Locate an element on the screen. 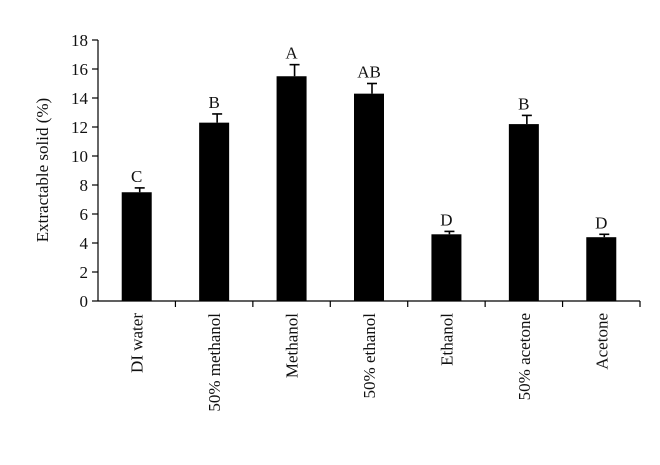 The image size is (660, 465). y-tick-label: 4 is located at coordinates (84, 243).